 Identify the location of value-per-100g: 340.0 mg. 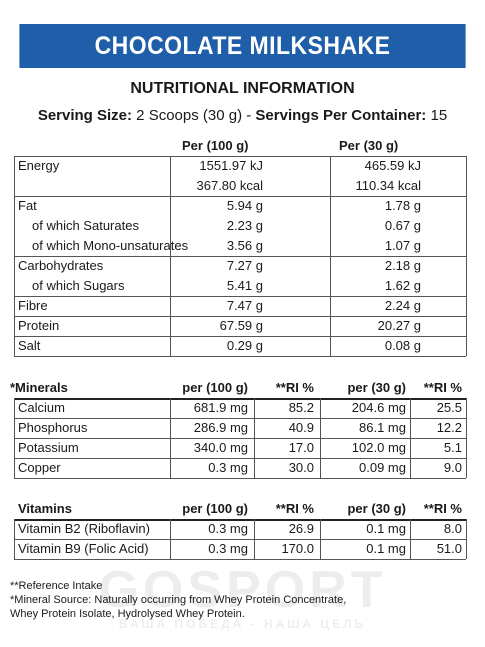
(220, 447).